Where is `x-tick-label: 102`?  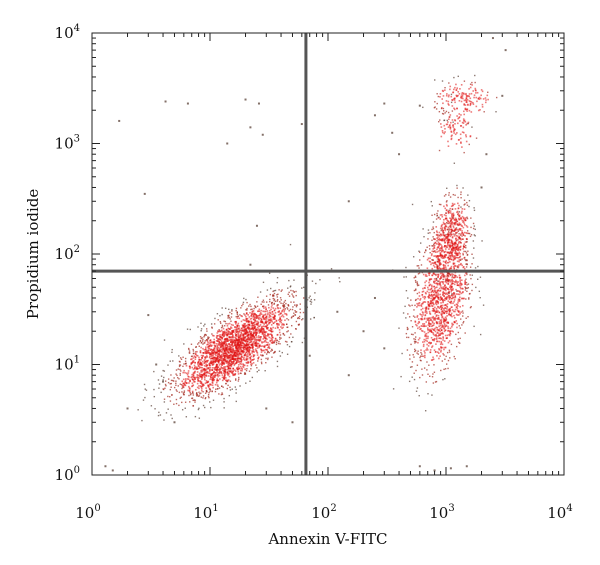 x-tick-label: 102 is located at coordinates (323, 512).